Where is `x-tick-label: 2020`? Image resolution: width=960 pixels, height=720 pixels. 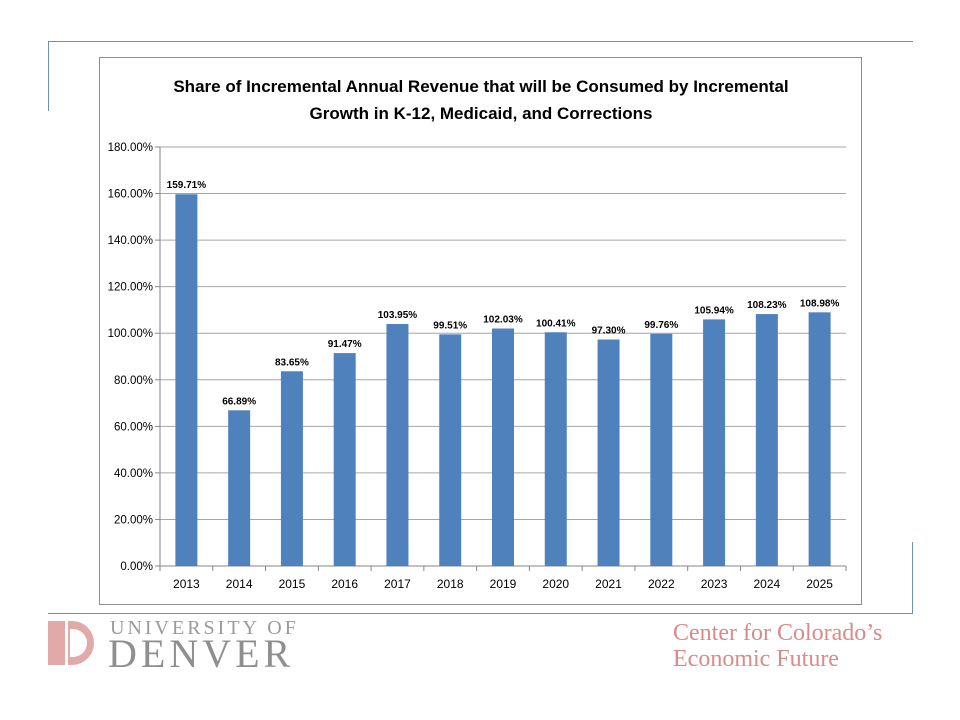 x-tick-label: 2020 is located at coordinates (555, 584).